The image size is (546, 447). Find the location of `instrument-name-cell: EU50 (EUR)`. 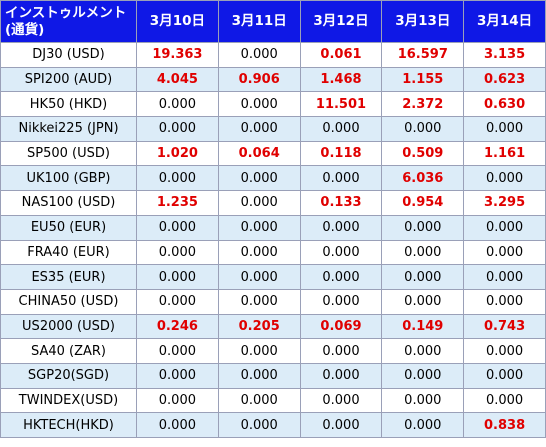

instrument-name-cell: EU50 (EUR) is located at coordinates (68, 227).